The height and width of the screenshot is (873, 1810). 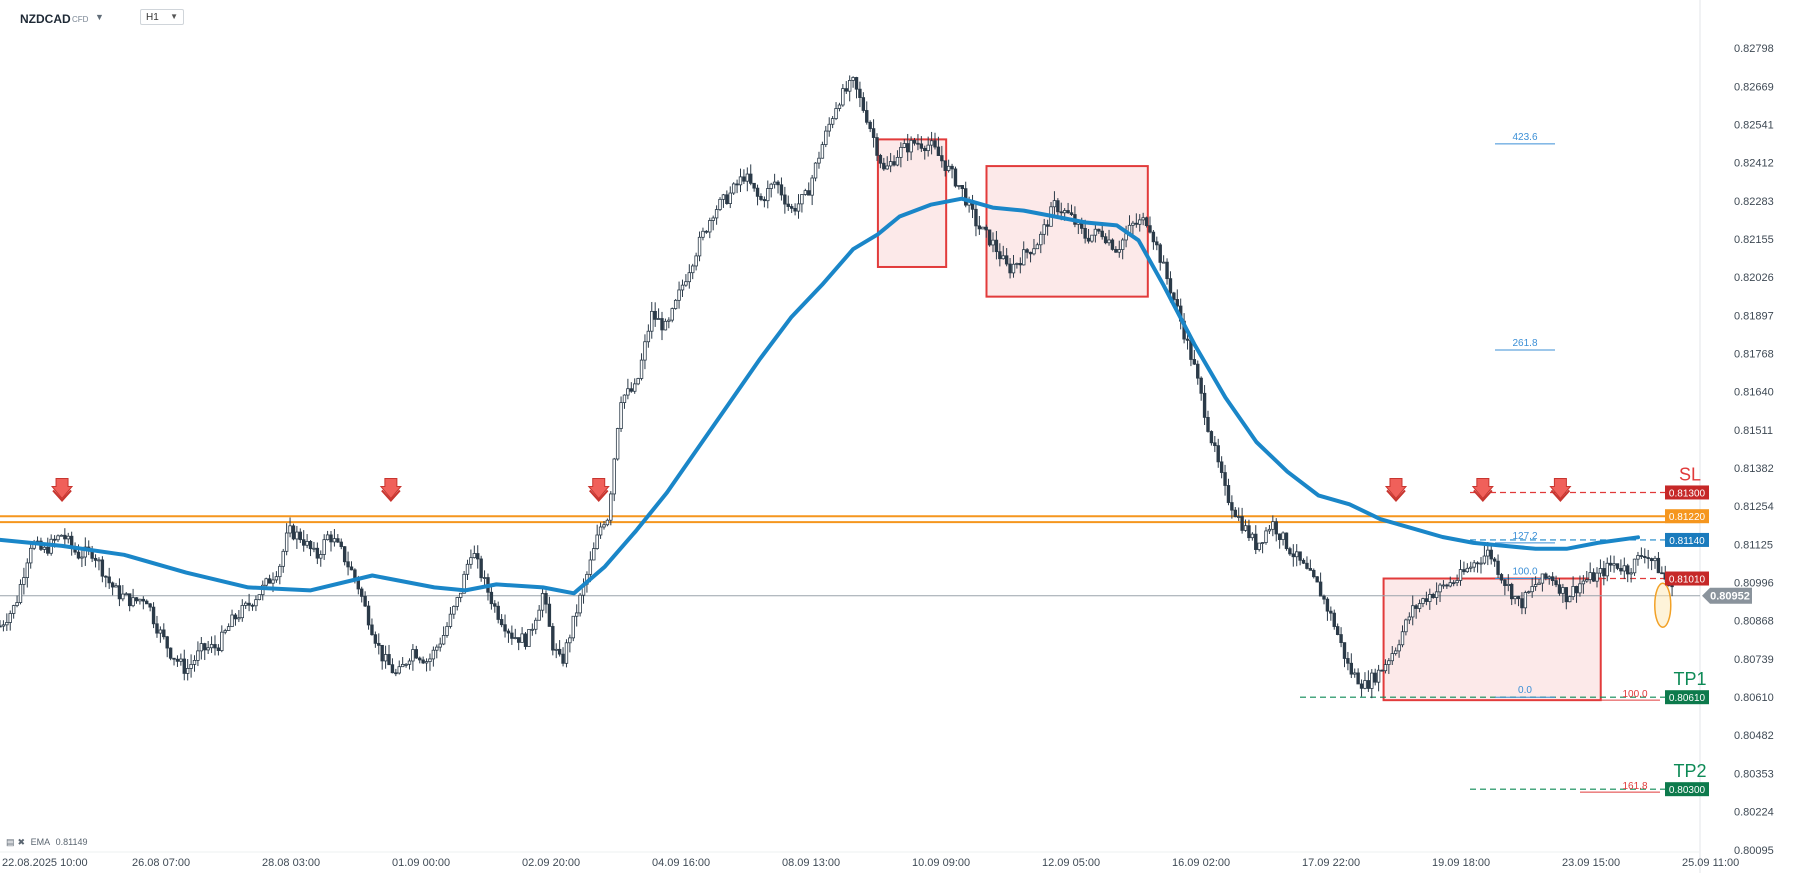 I want to click on symbol-dropdown-icon: ▼, so click(x=99, y=17).